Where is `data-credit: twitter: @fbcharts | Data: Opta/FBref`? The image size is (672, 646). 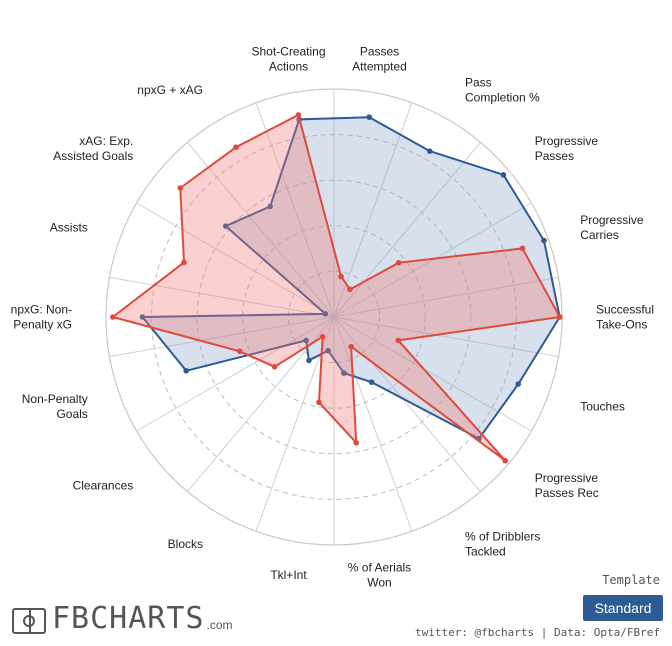 data-credit: twitter: @fbcharts | Data: Opta/FBref is located at coordinates (537, 632).